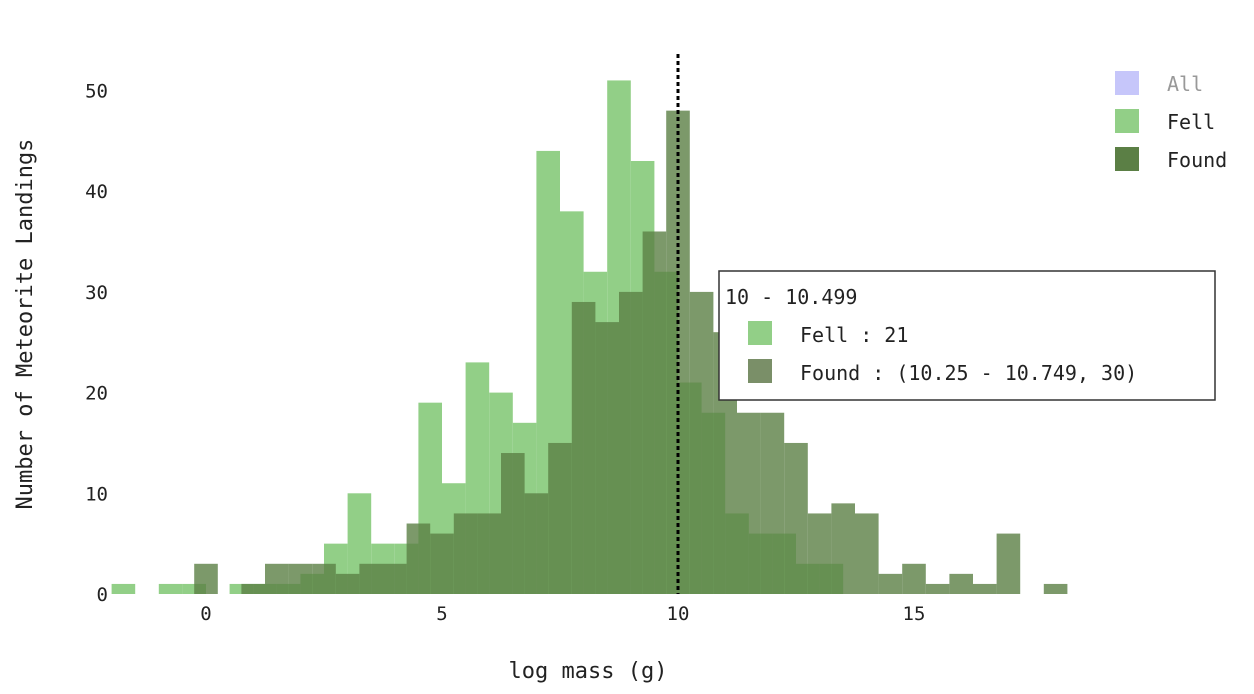 The image size is (1254, 694). I want to click on legend-item-found: Found, so click(1171, 159).